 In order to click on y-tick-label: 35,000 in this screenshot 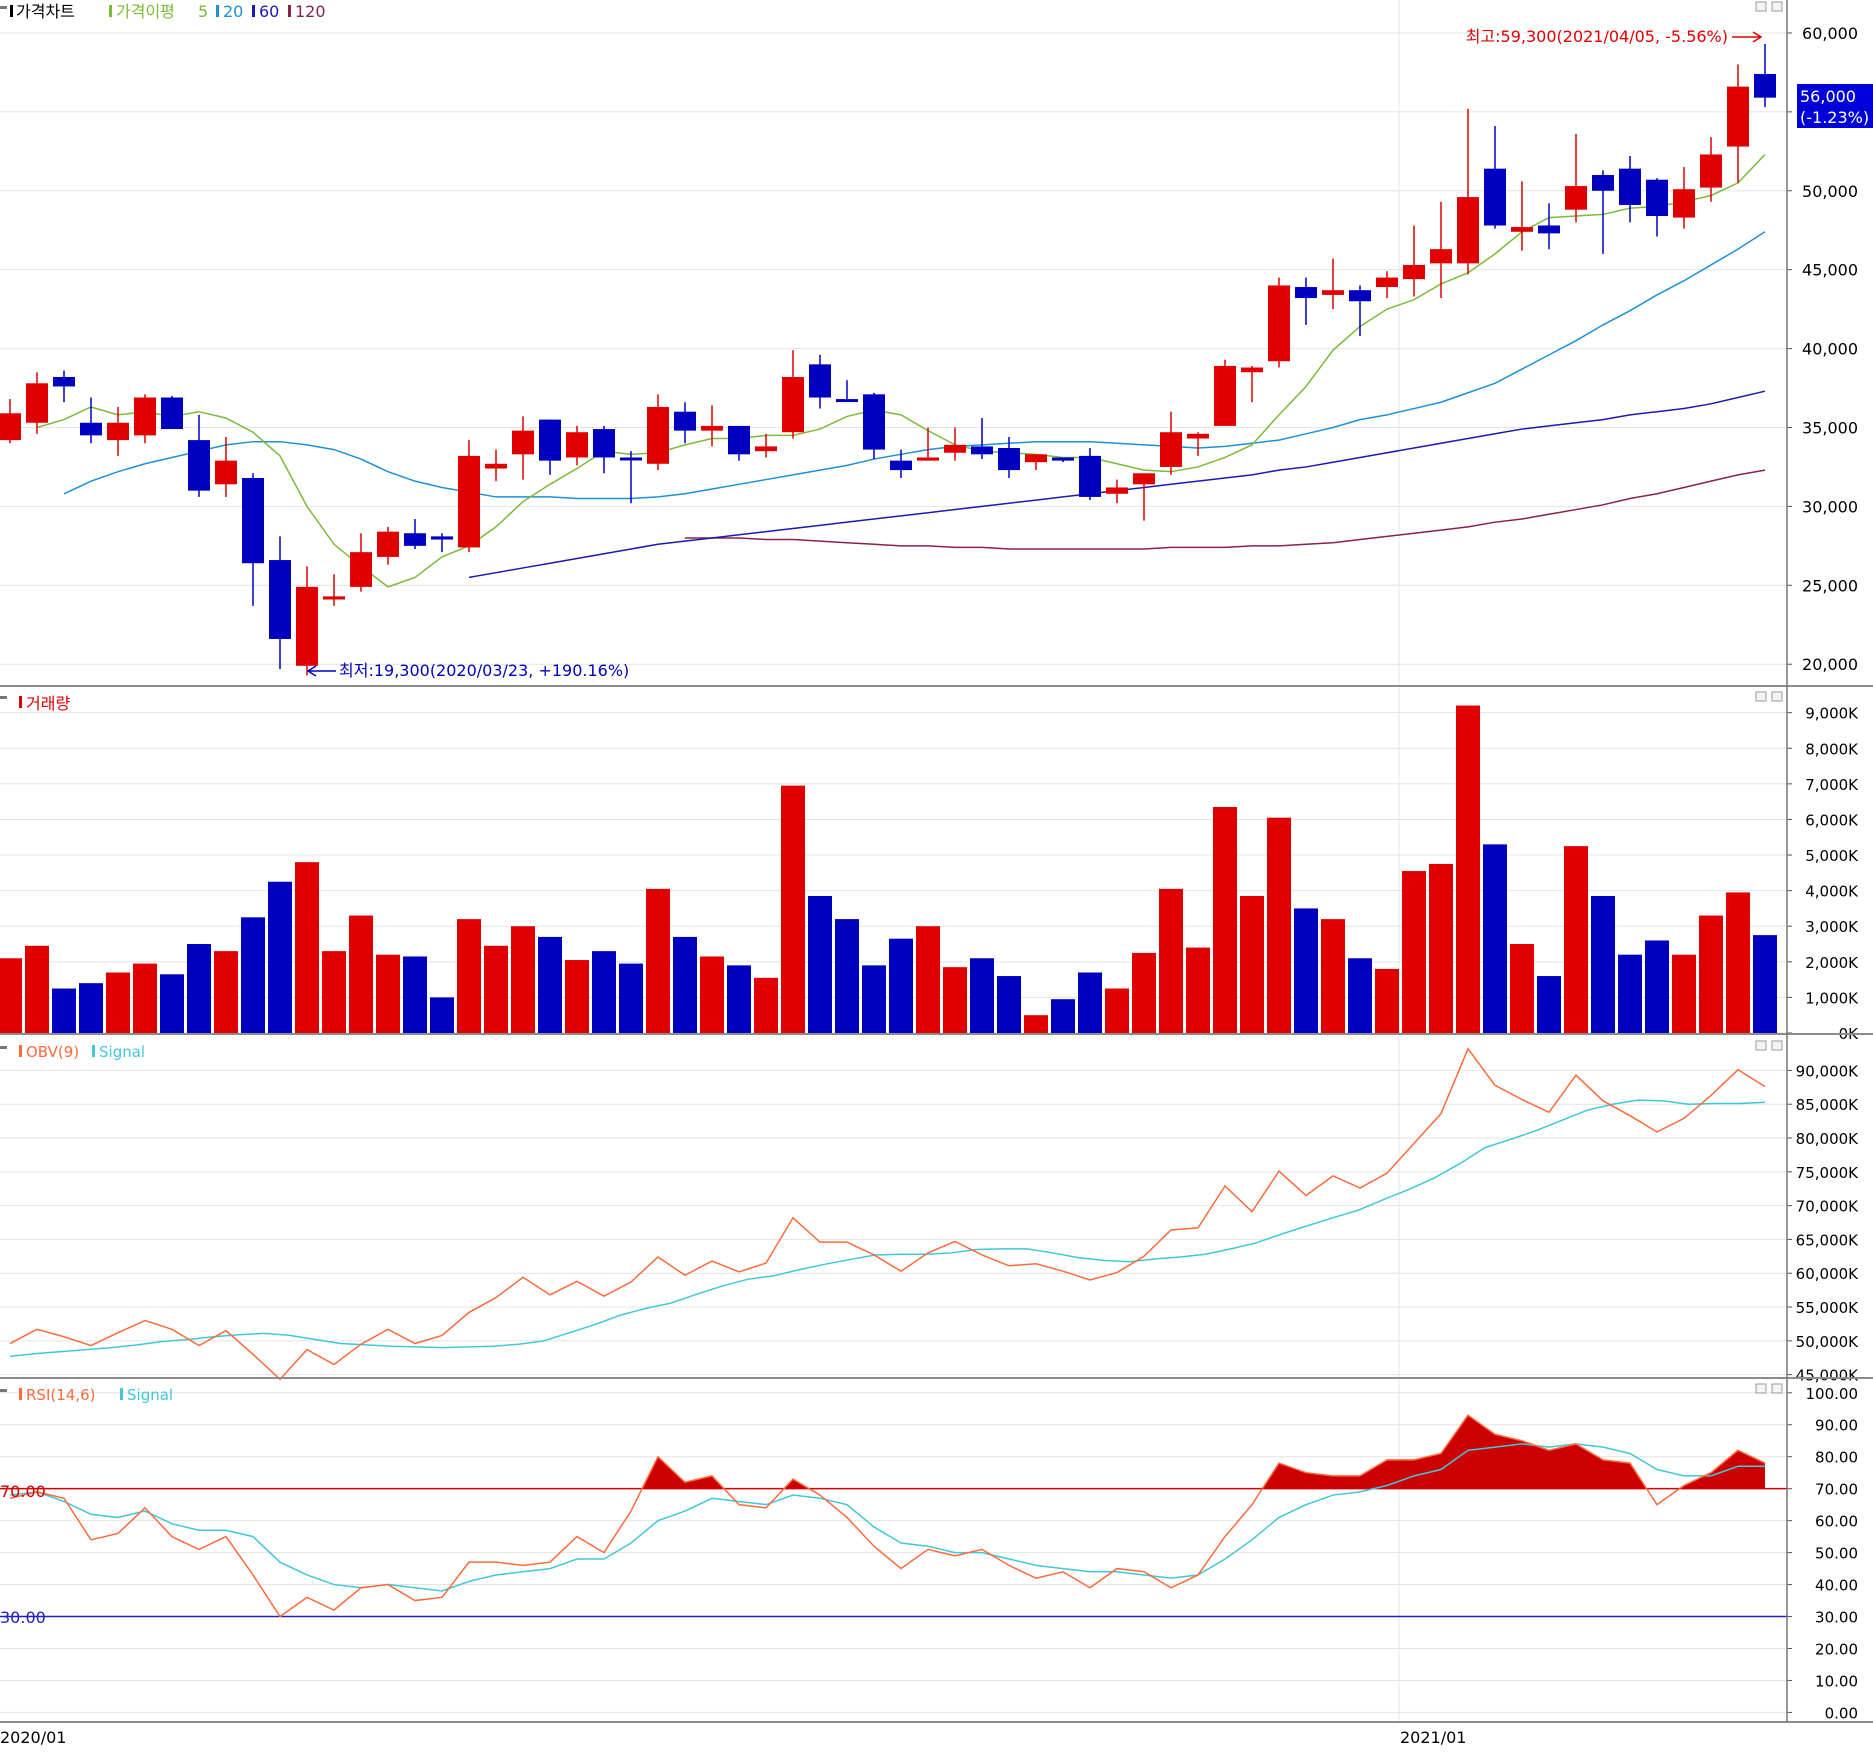, I will do `click(1830, 427)`.